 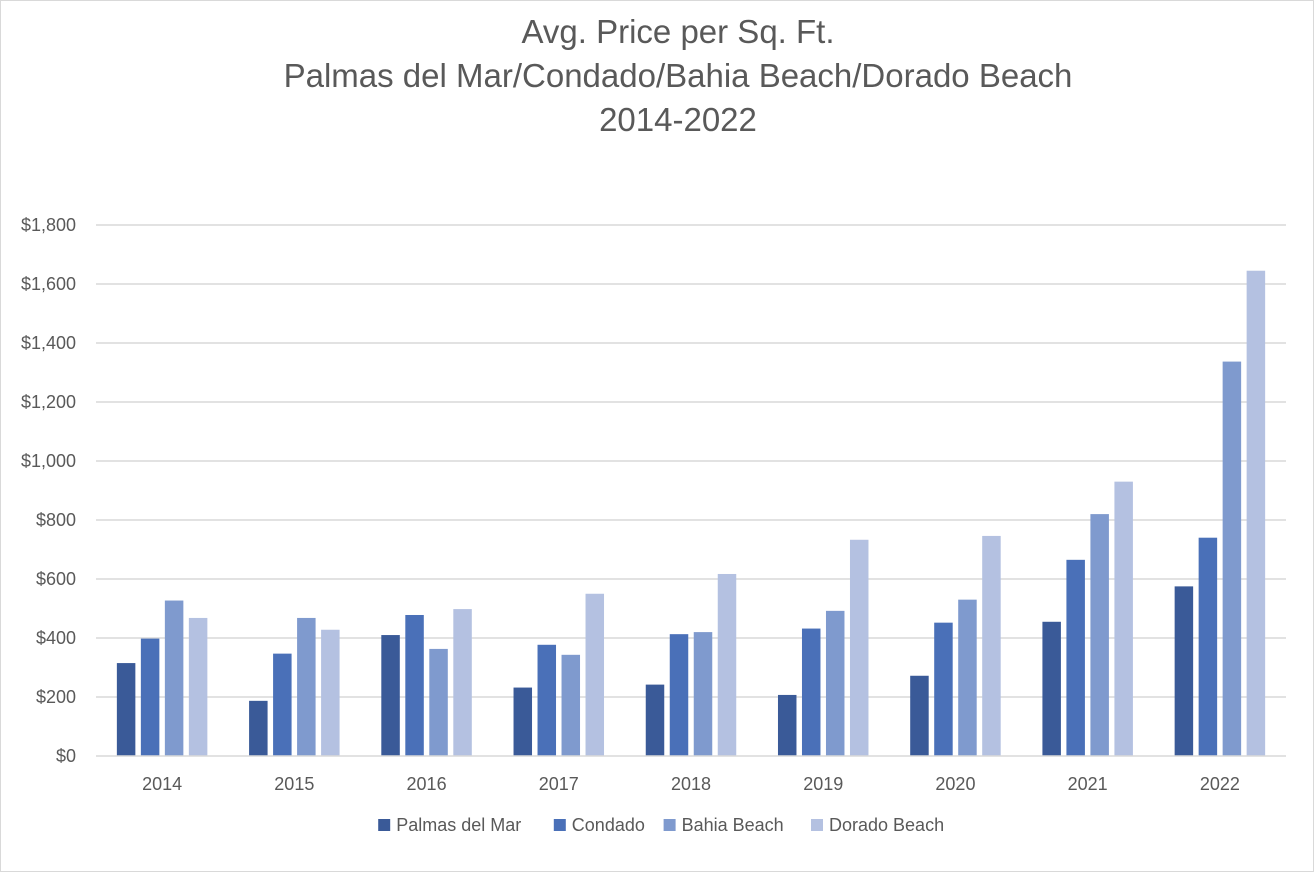 What do you see at coordinates (56, 579) in the screenshot?
I see `y-tick-label: $600` at bounding box center [56, 579].